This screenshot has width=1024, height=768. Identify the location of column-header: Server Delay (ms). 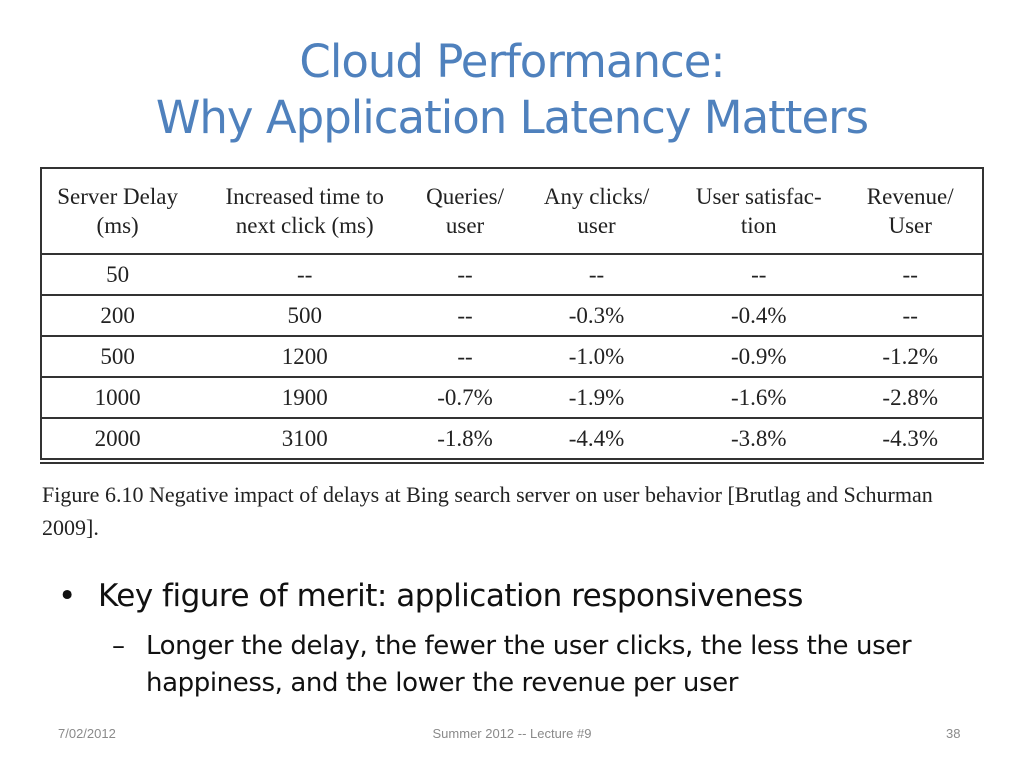
(117, 211).